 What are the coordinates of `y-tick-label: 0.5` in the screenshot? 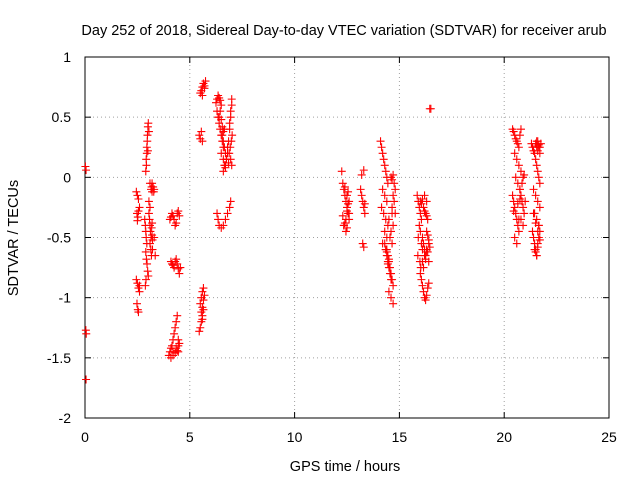 It's located at (62, 117).